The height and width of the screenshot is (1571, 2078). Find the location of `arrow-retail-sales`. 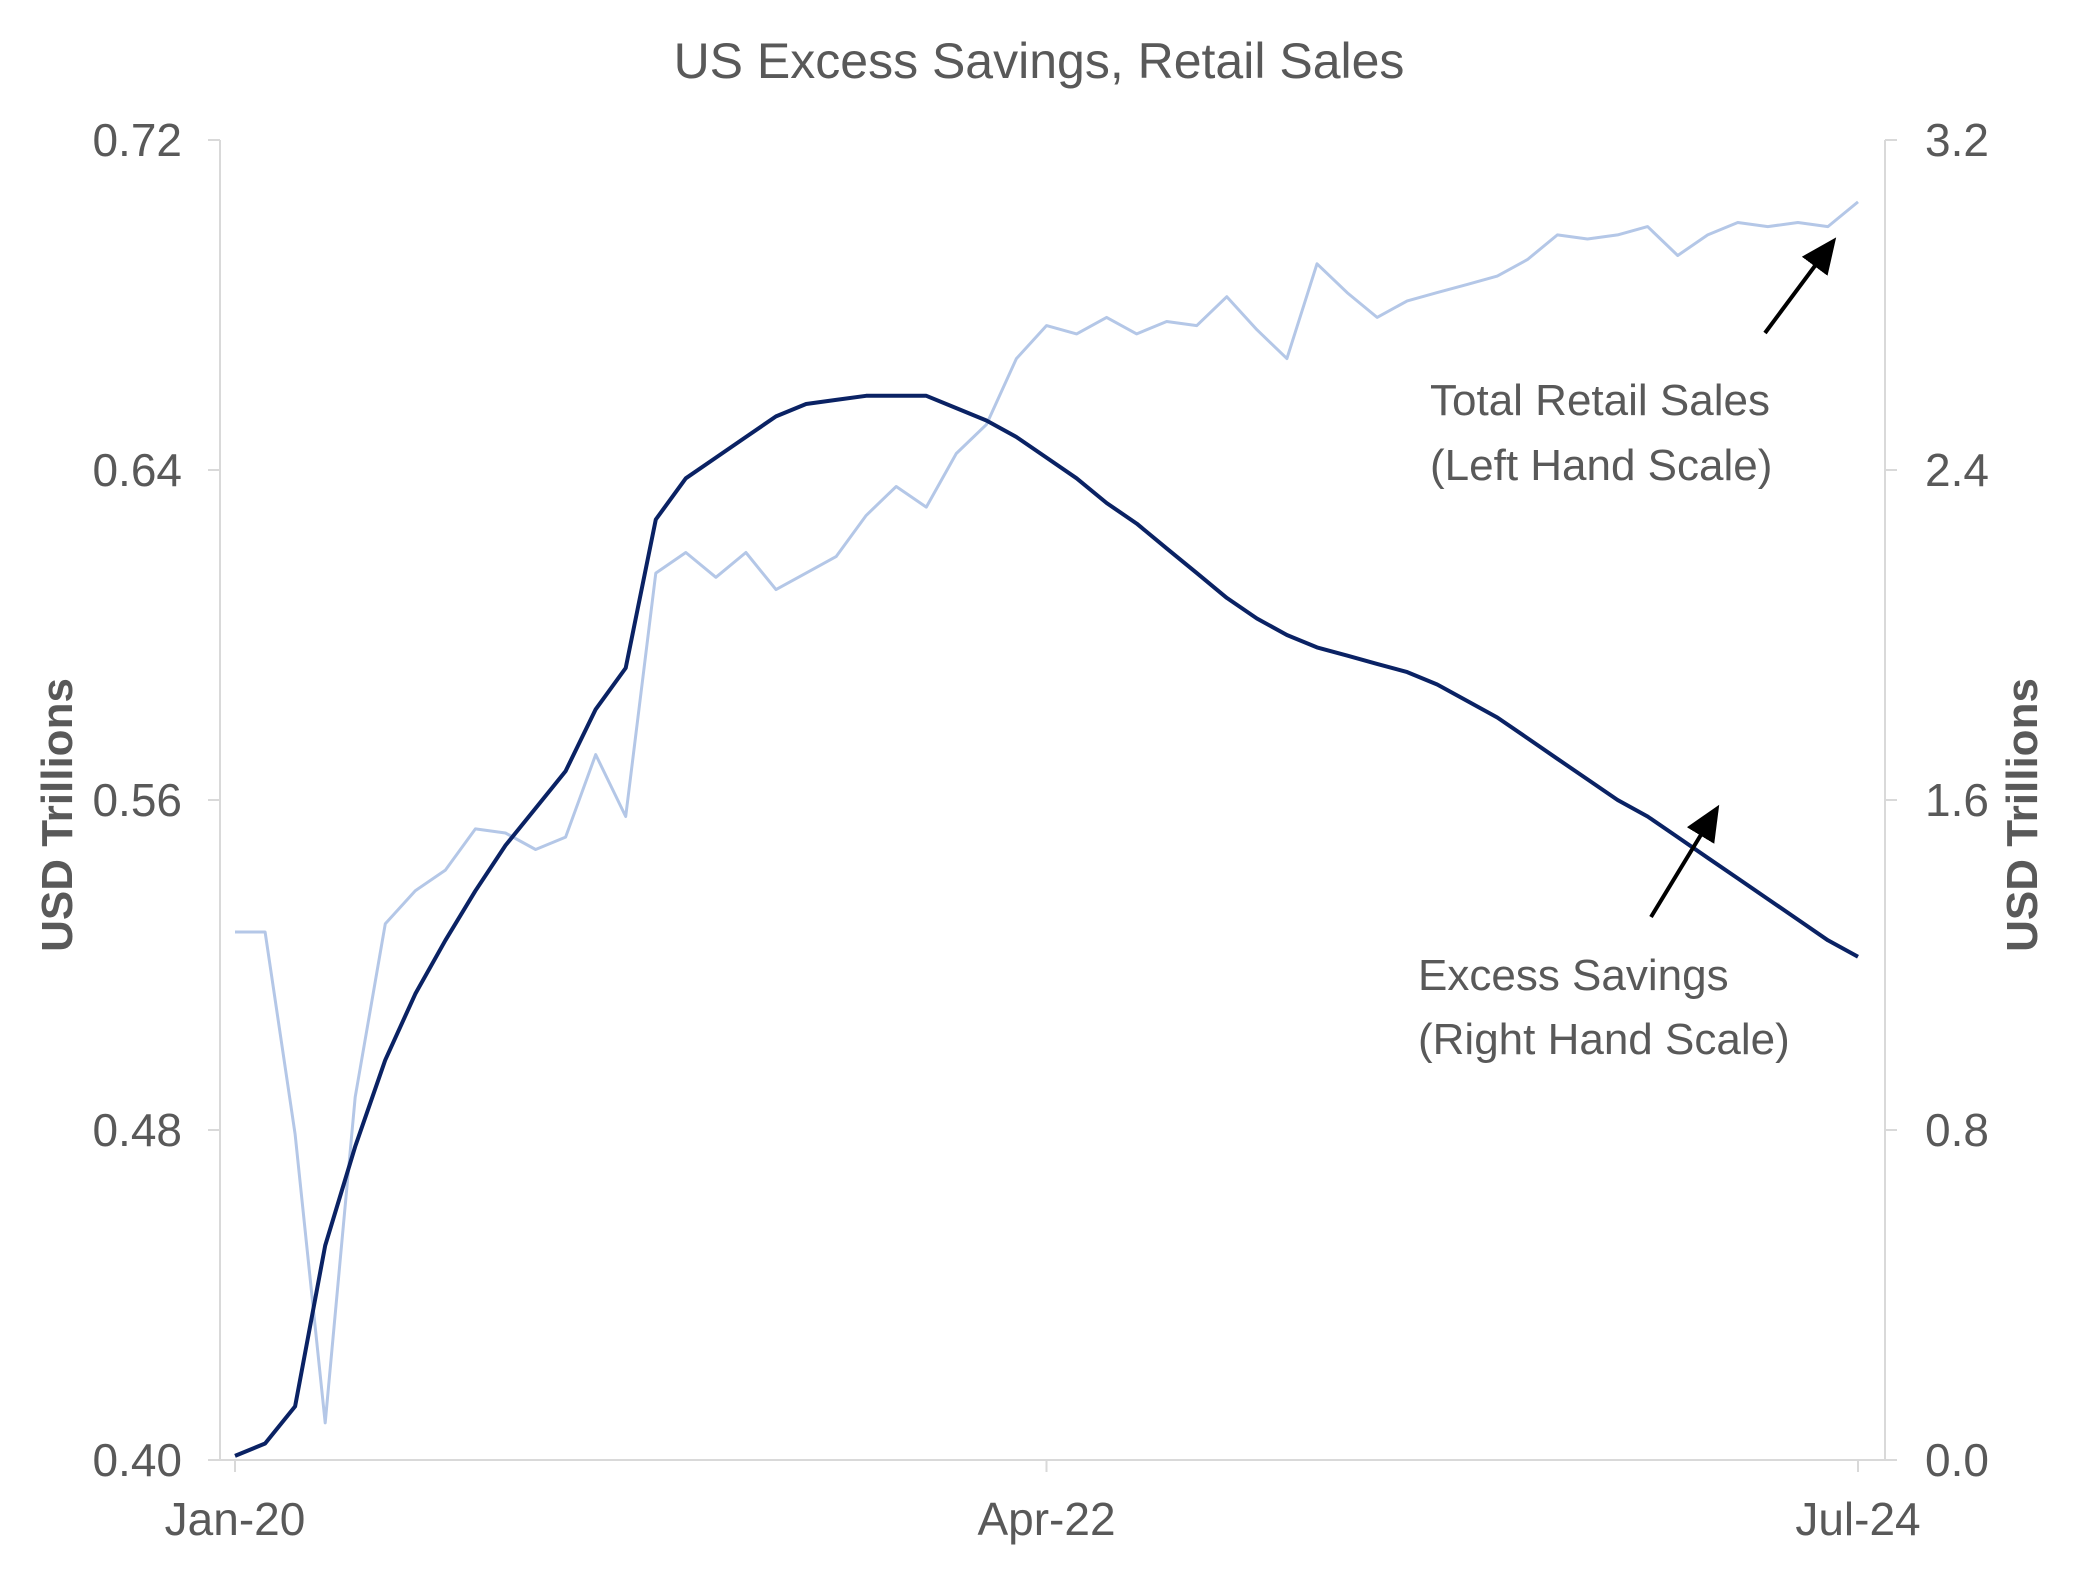

arrow-retail-sales is located at coordinates (1800, 286).